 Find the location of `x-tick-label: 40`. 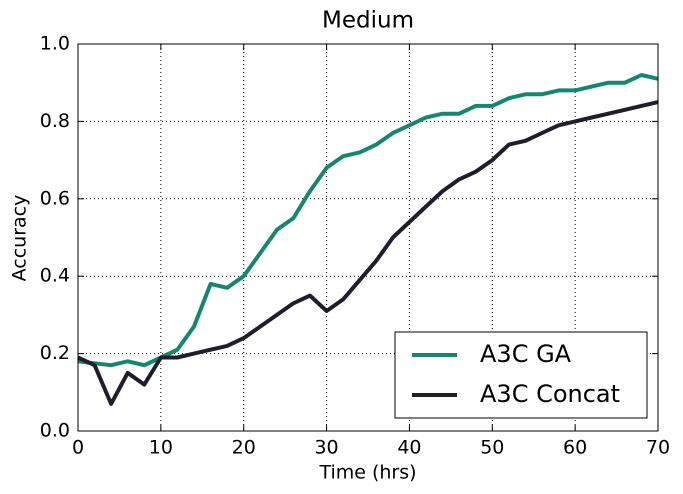

x-tick-label: 40 is located at coordinates (409, 448).